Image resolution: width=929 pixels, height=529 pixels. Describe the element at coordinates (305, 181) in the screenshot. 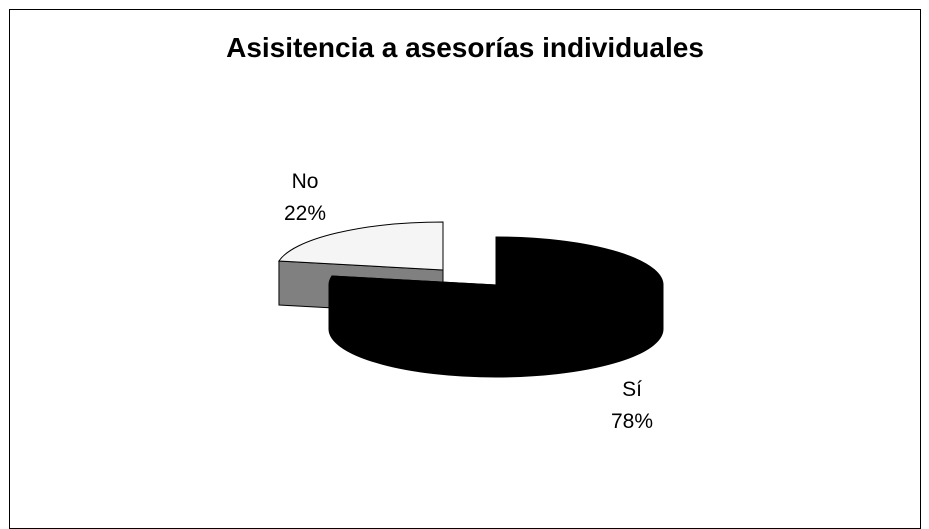

I see `slice-label-no: No` at that location.